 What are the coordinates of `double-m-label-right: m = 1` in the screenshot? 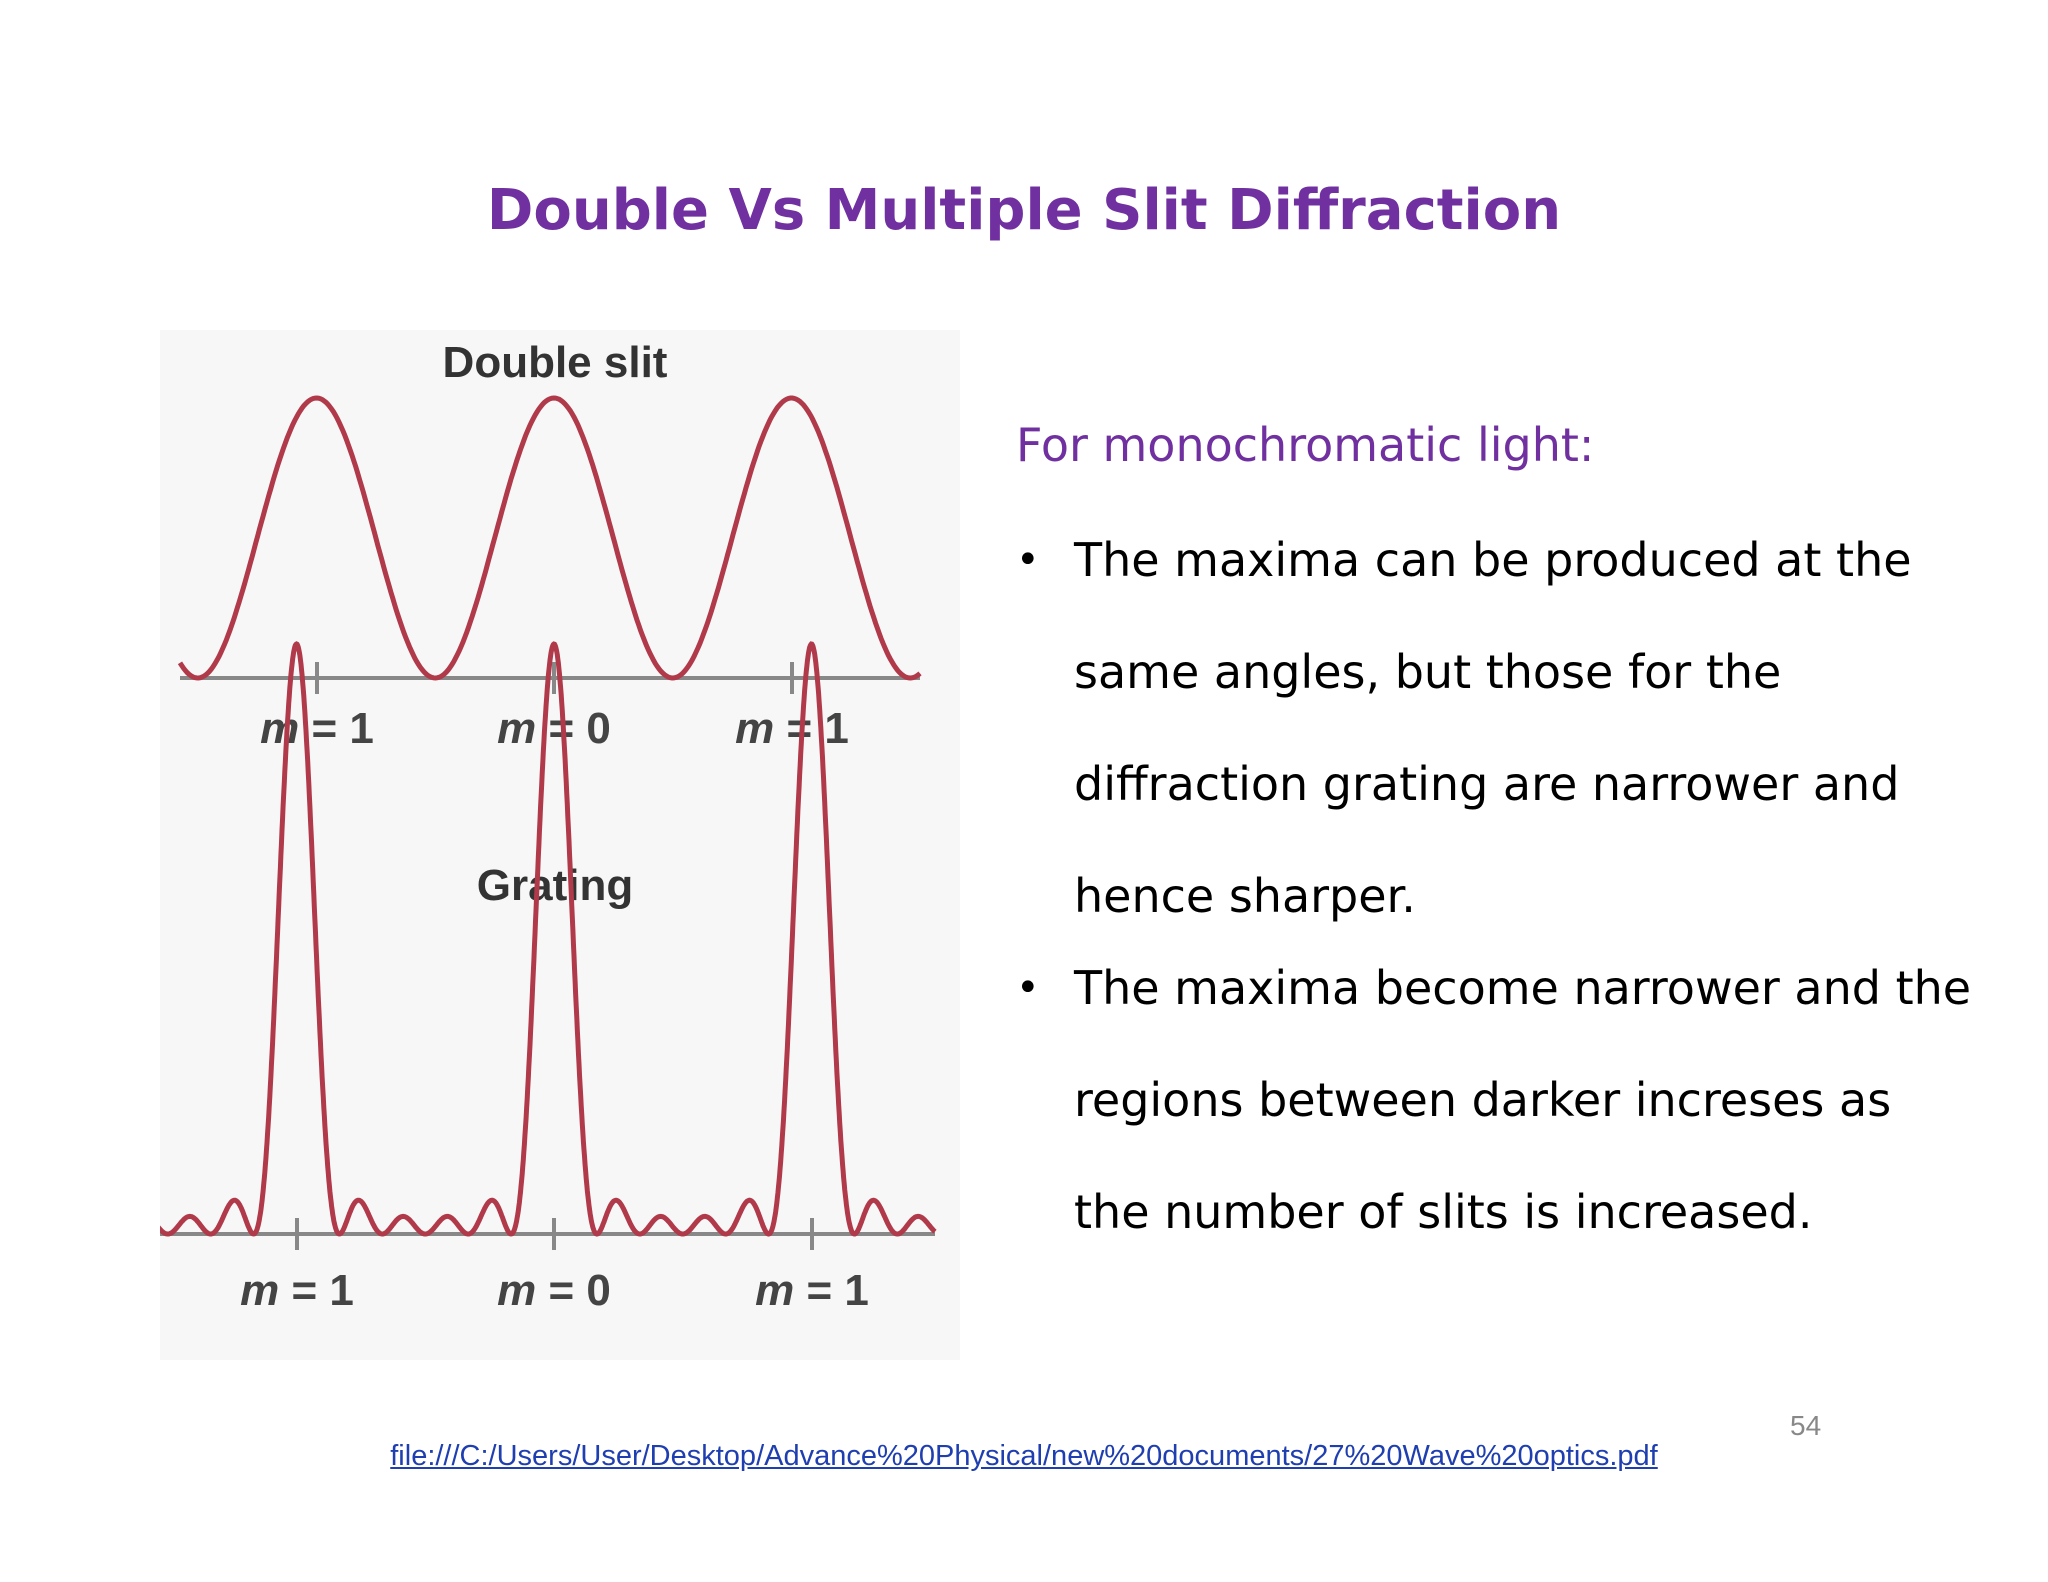 It's located at (792, 728).